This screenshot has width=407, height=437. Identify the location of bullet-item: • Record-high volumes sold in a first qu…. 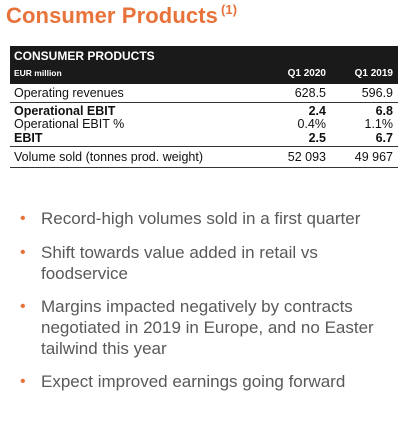
(210, 218).